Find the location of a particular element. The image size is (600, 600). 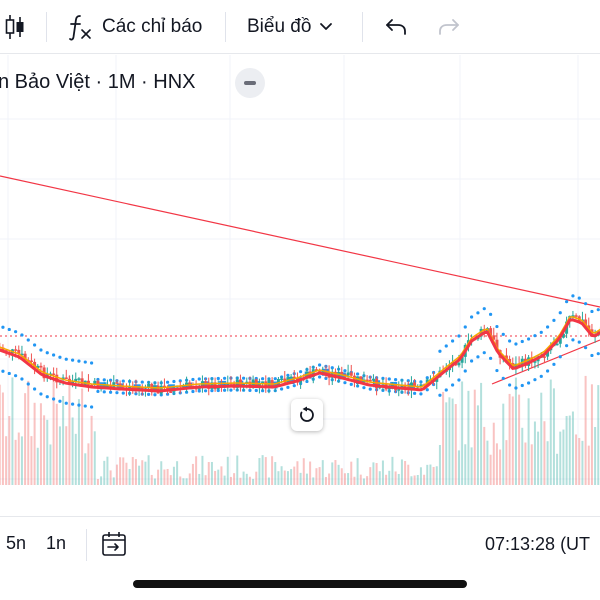

undo-button is located at coordinates (396, 27).